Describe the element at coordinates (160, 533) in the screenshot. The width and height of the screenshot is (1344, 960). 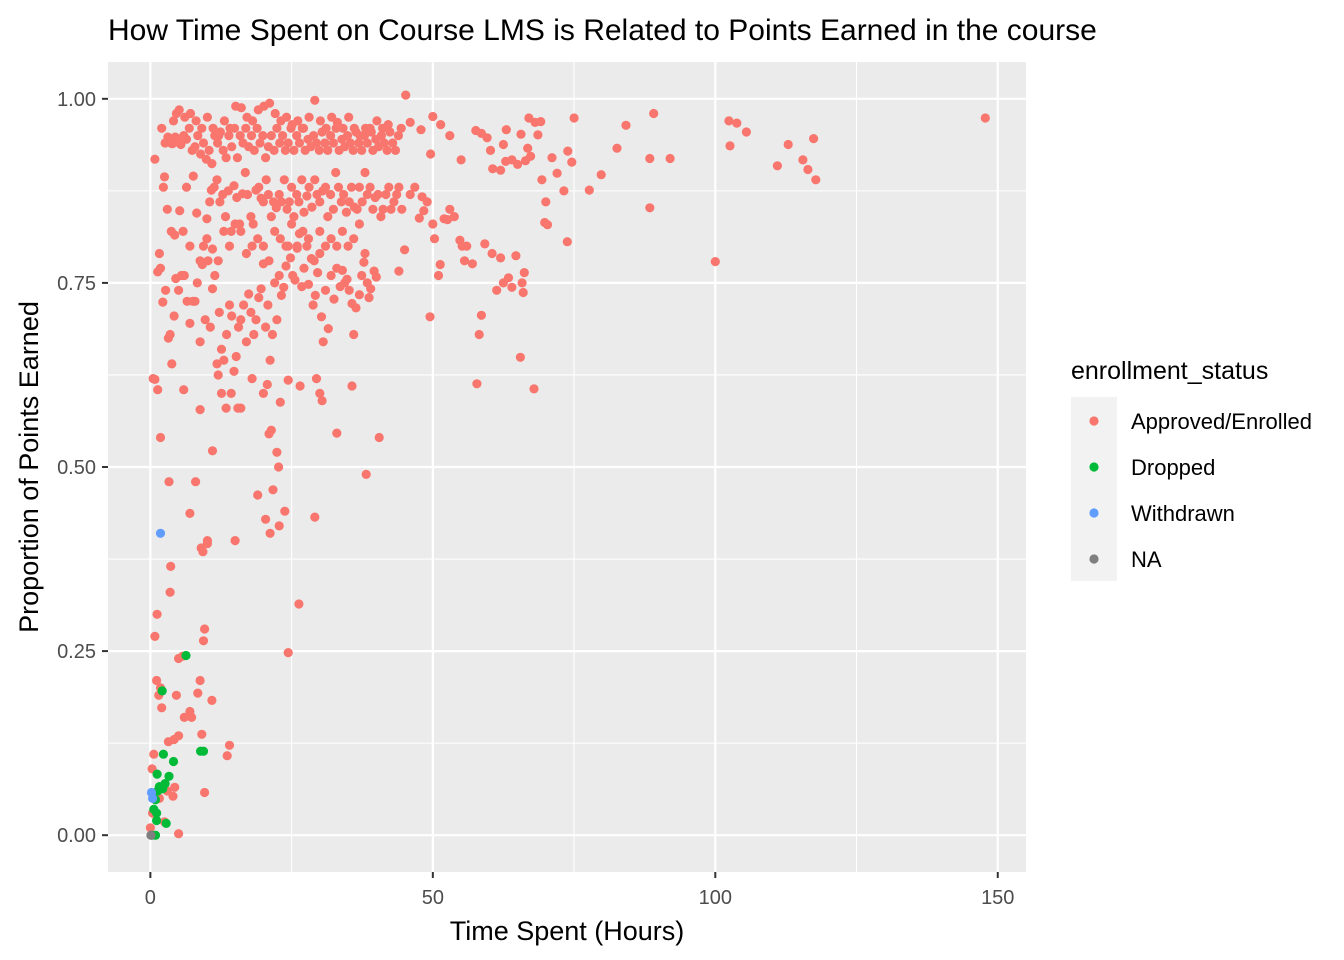
I see `point-withdrawn` at that location.